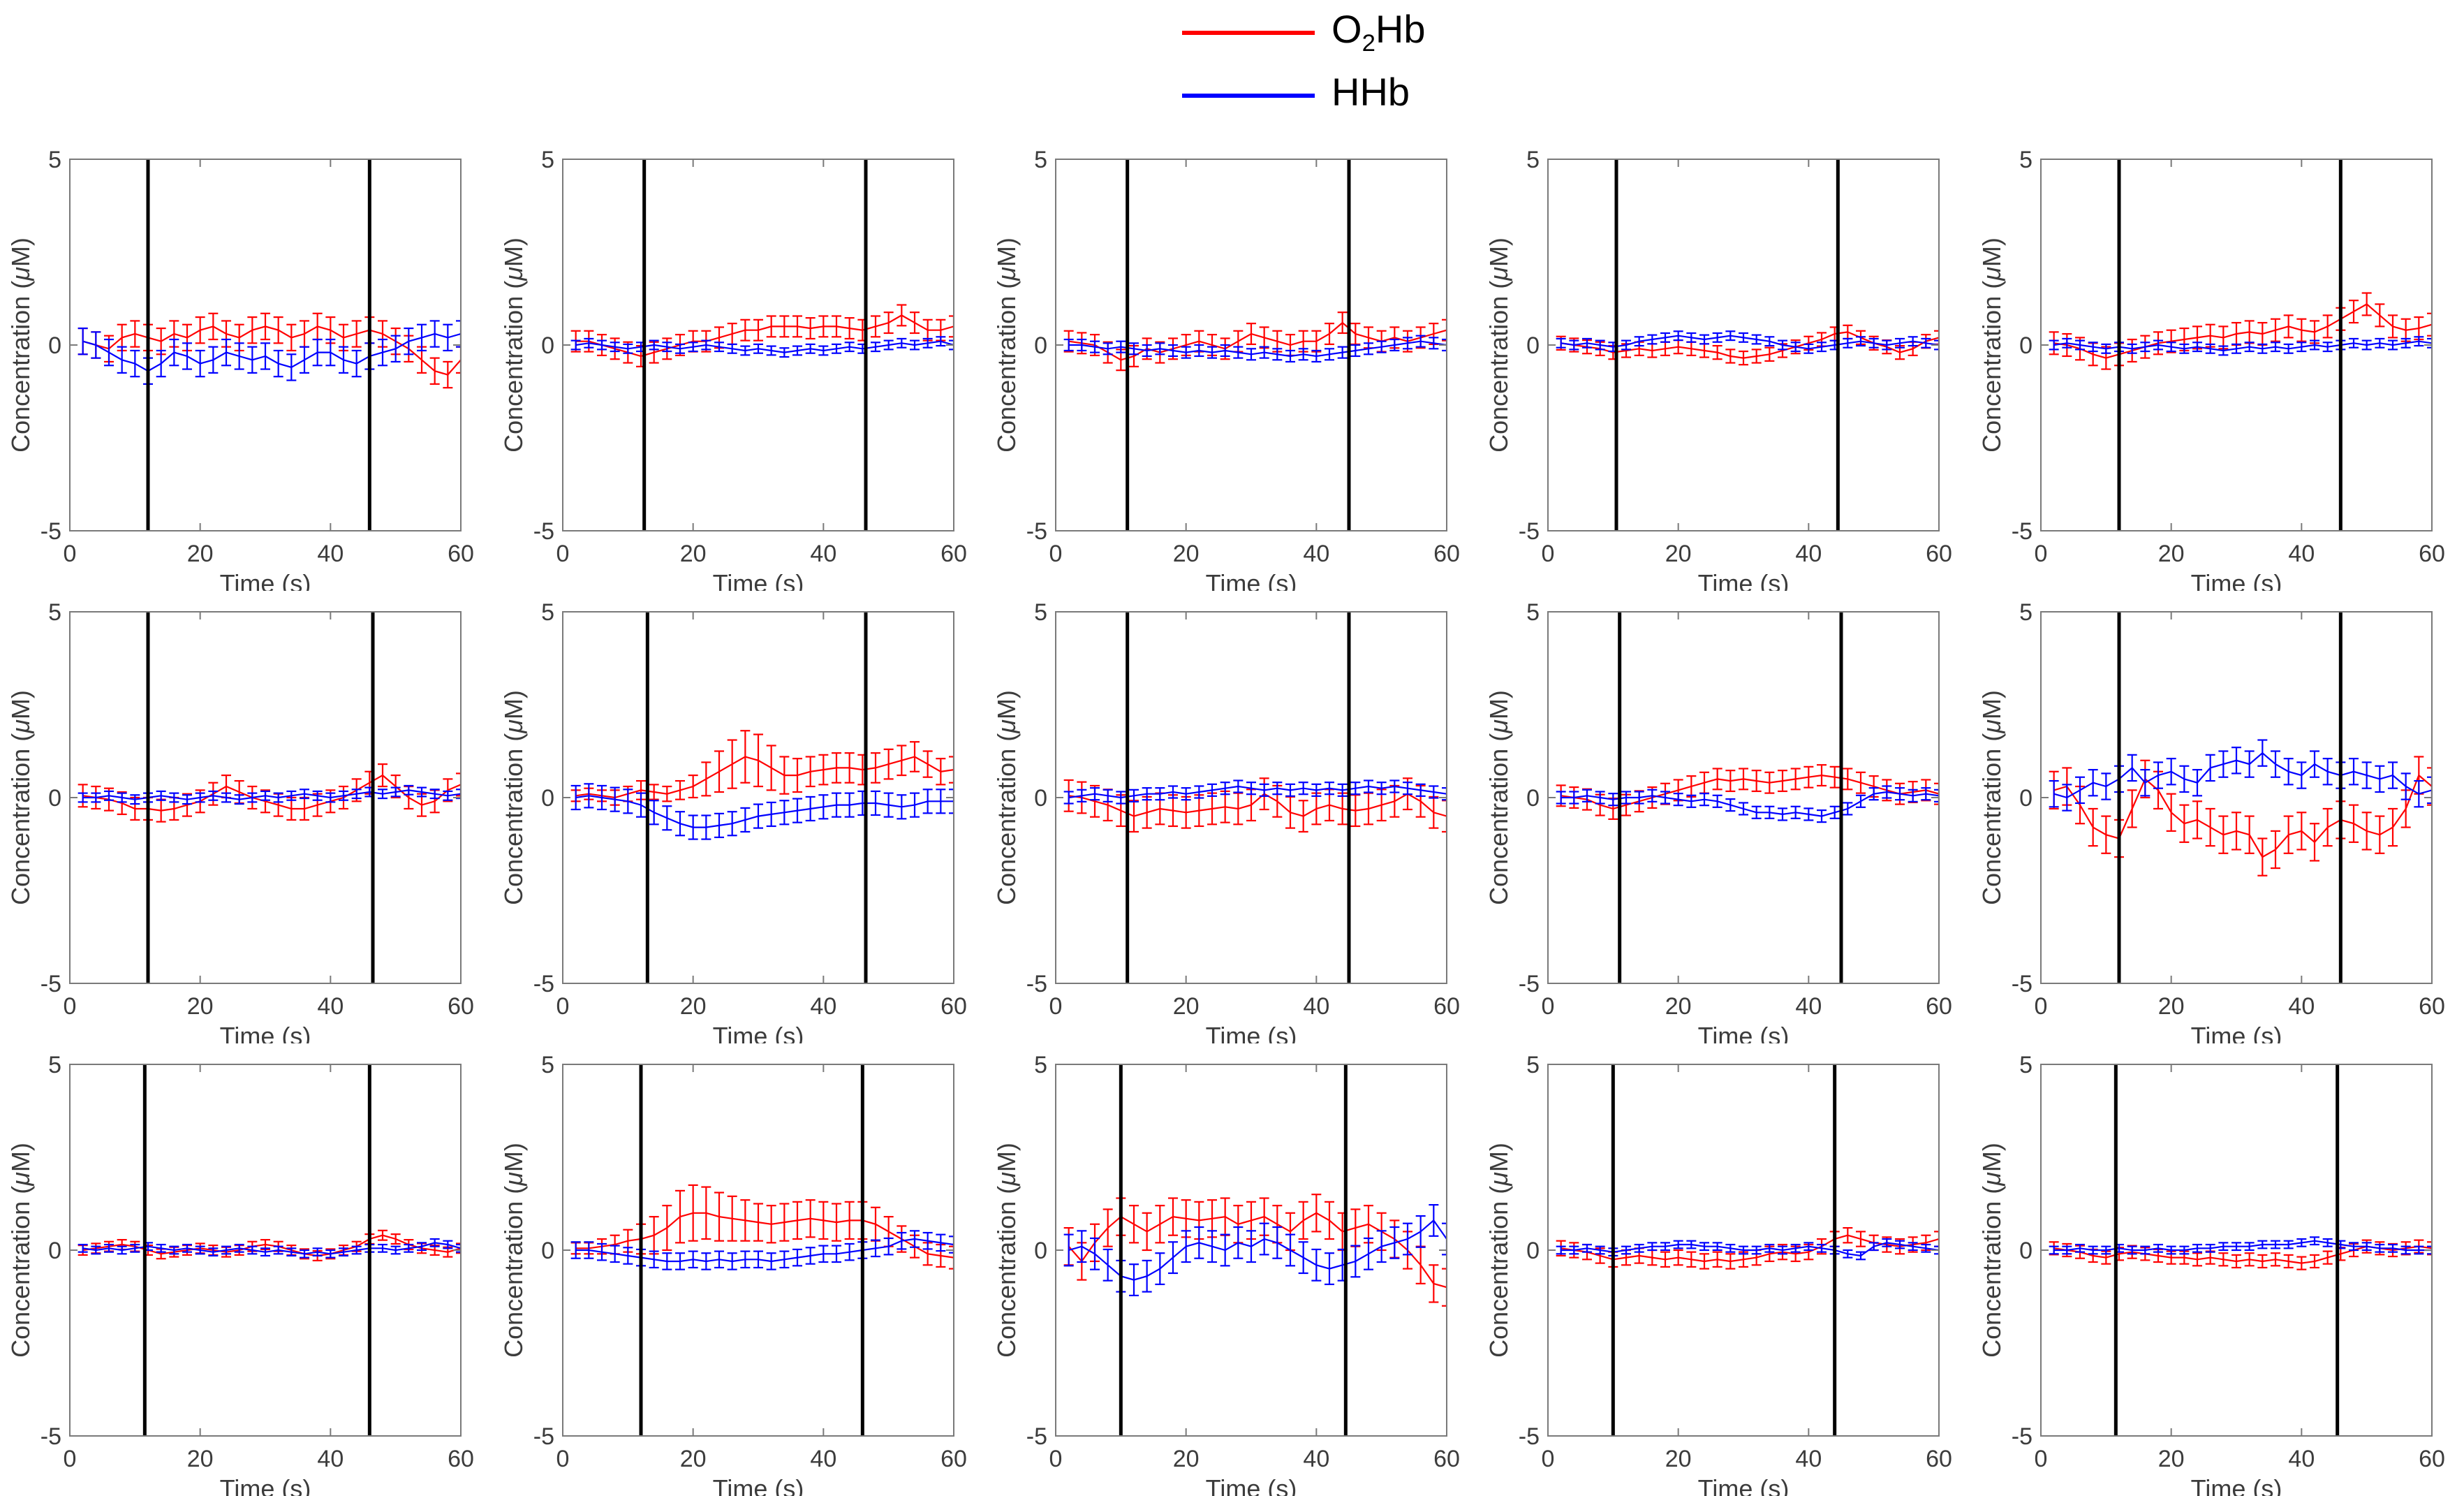  Describe the element at coordinates (246, 1269) in the screenshot. I see `subplot-row3-col1: 0 20 40 60 -5 0 5 Time (s) Concentration (μM)` at that location.